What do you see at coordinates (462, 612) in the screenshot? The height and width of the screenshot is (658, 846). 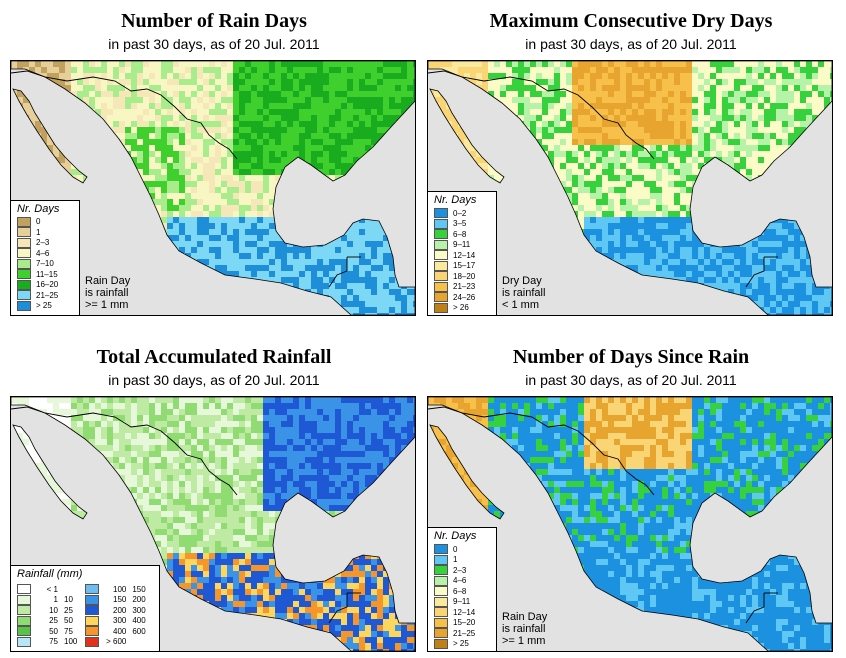 I see `legend-row: 12–14` at bounding box center [462, 612].